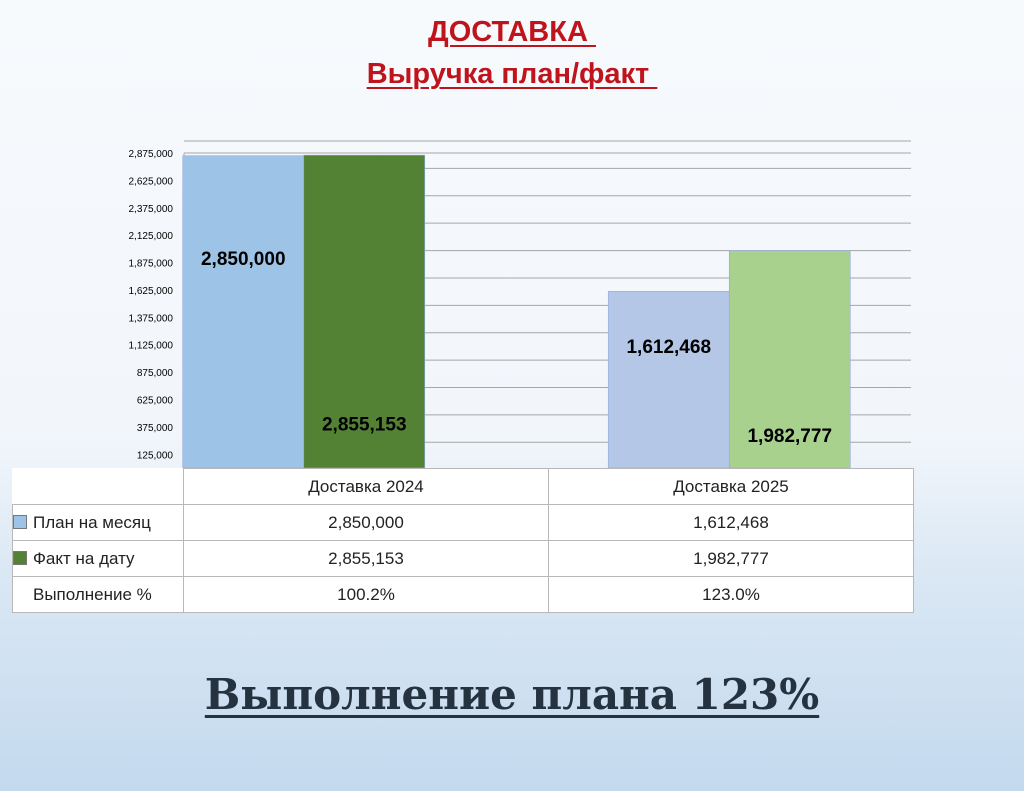  What do you see at coordinates (731, 486) in the screenshot?
I see `table-header-cell: Доставка 2025` at bounding box center [731, 486].